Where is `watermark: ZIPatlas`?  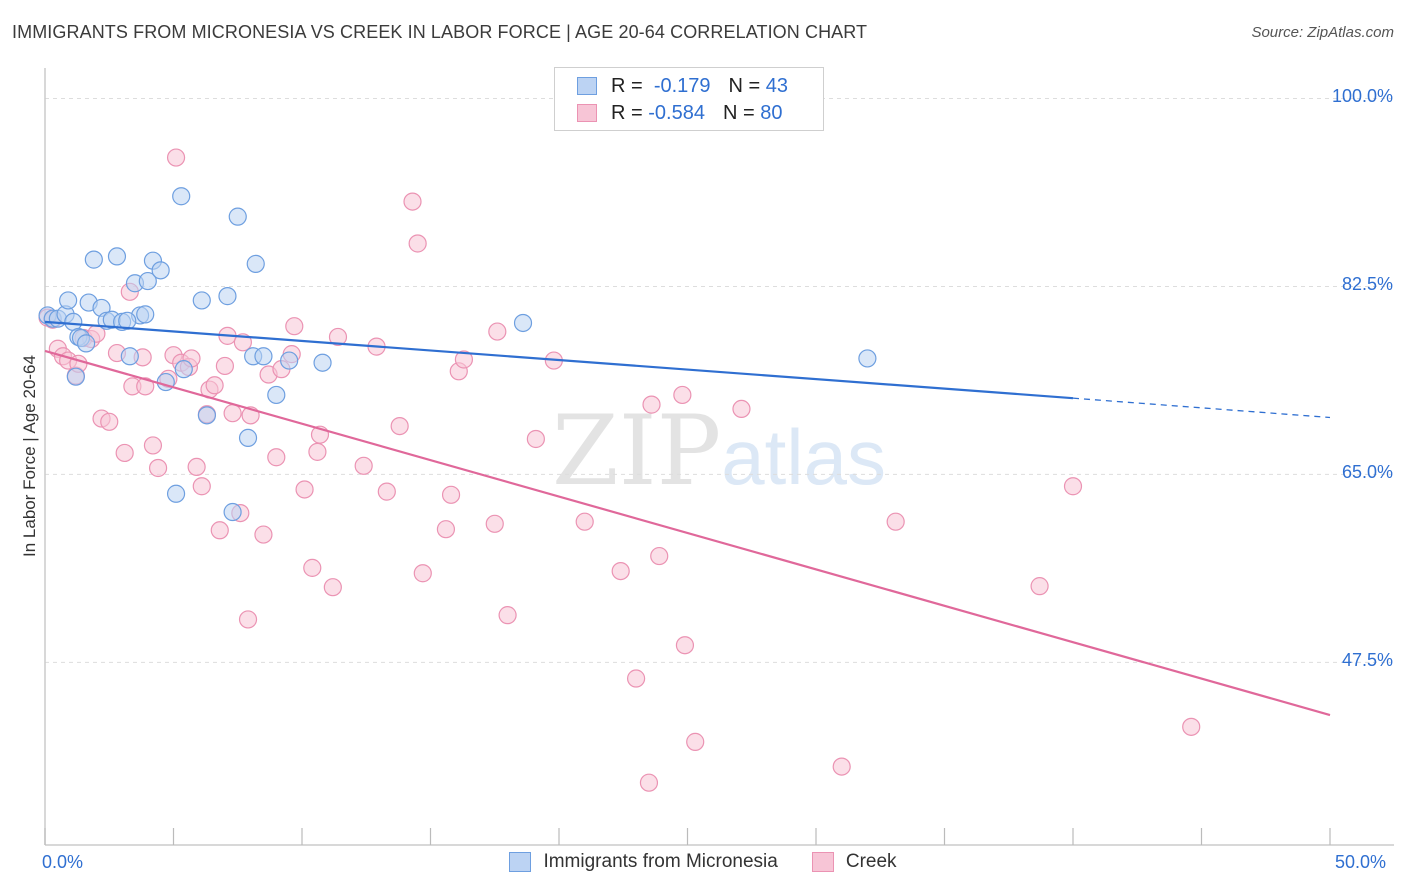
watermark: ZIPatlas is located at coordinates (719, 451).